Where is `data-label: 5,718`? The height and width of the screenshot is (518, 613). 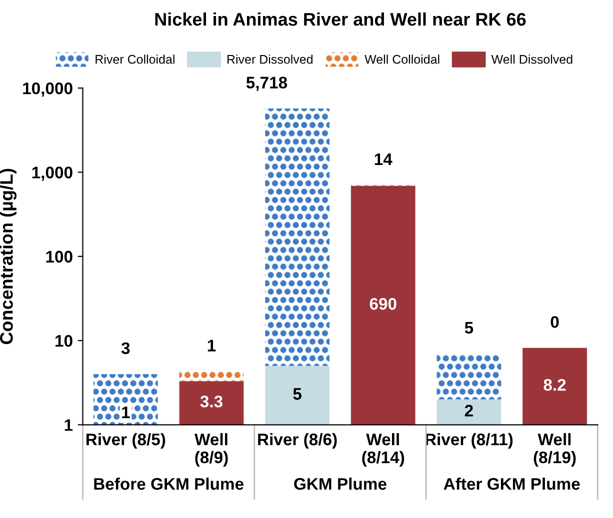
data-label: 5,718 is located at coordinates (267, 83).